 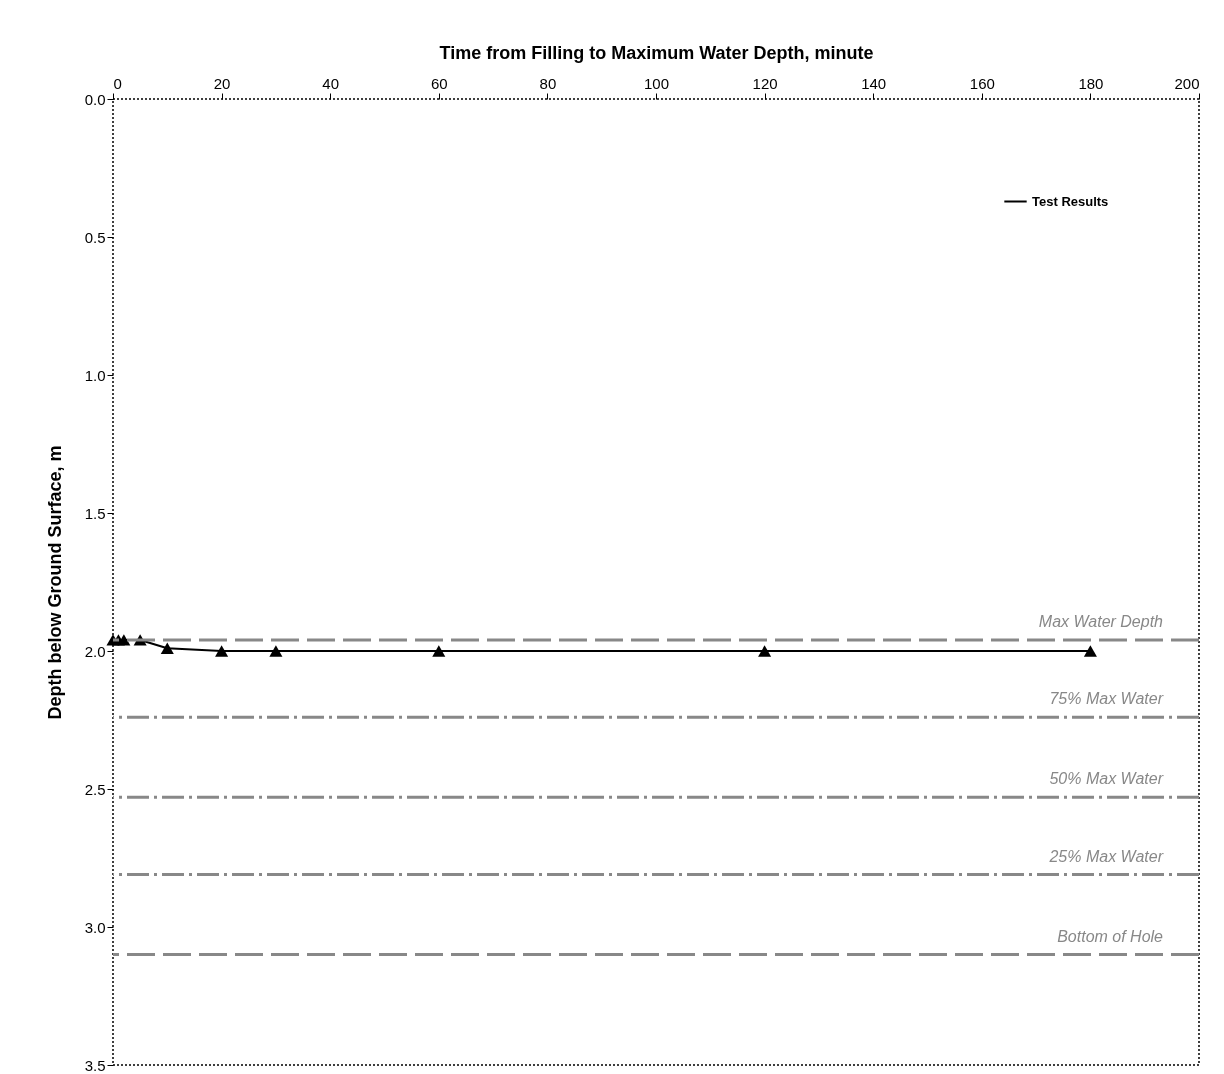 I want to click on y-tick-label: 1.5, so click(x=95, y=513).